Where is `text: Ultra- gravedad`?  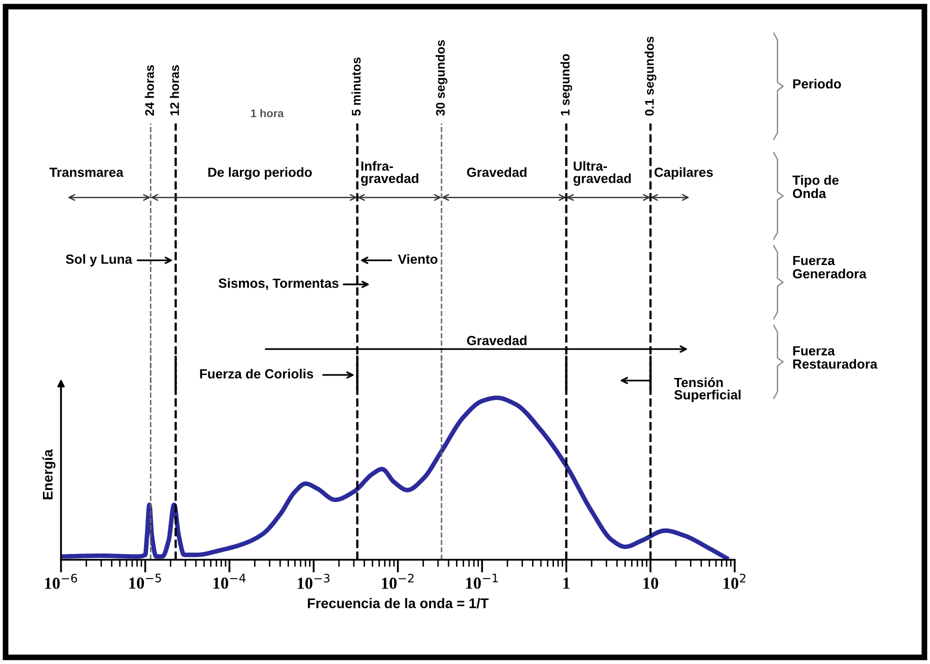
text: Ultra- gravedad is located at coordinates (602, 173).